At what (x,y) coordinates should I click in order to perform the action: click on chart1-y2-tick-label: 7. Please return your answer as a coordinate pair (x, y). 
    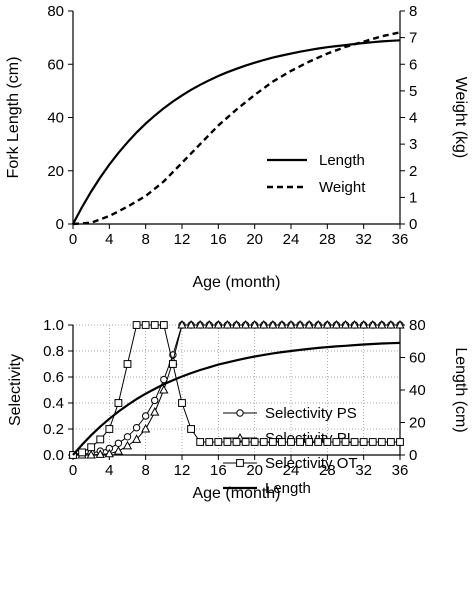
    Looking at the image, I should click on (413, 38).